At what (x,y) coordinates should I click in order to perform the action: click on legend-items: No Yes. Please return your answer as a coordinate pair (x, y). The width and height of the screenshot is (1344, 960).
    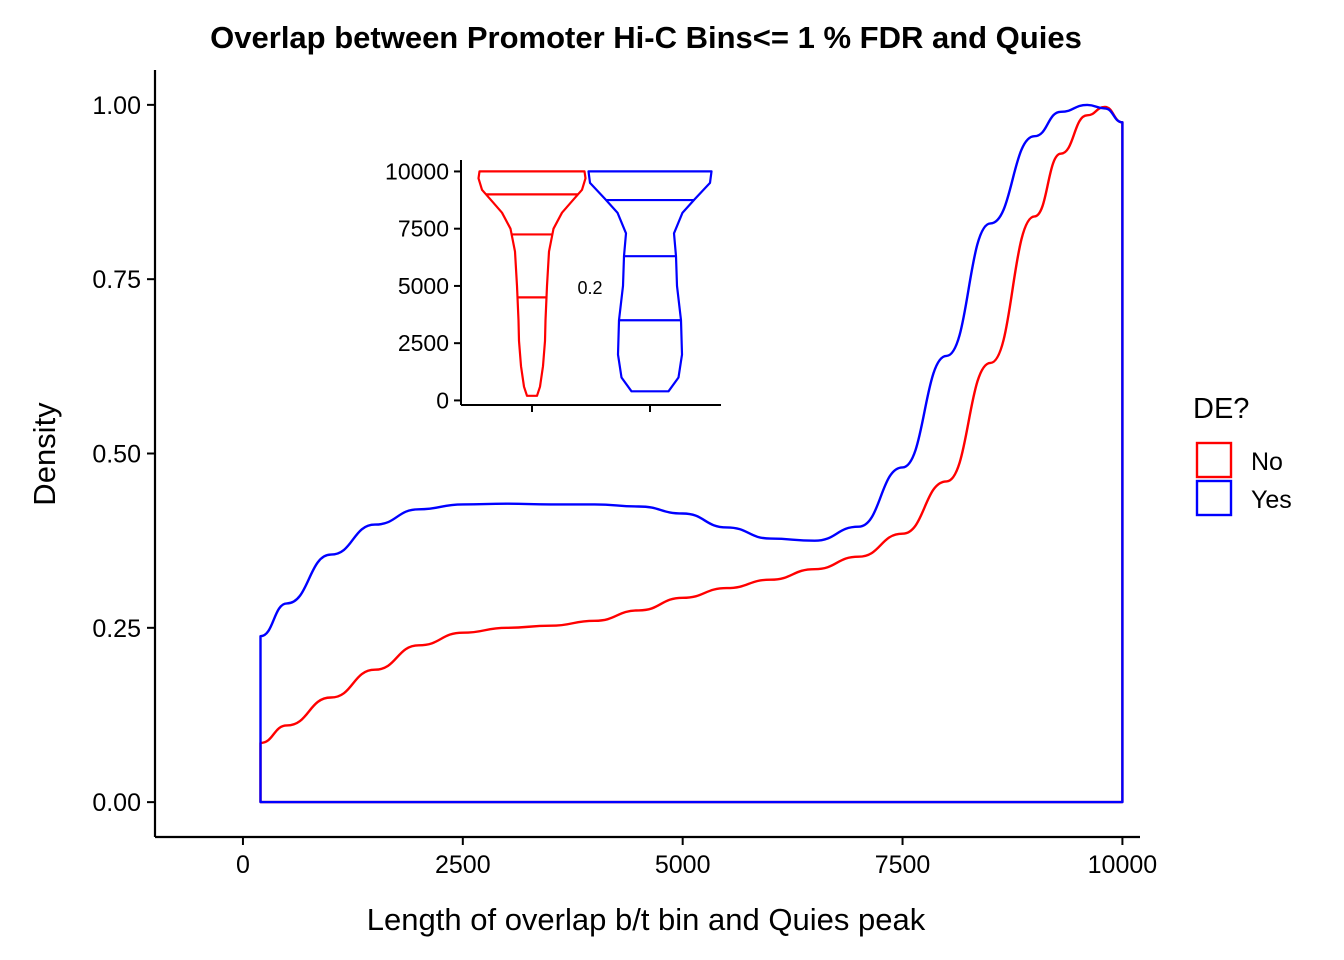
    Looking at the image, I should click on (1243, 479).